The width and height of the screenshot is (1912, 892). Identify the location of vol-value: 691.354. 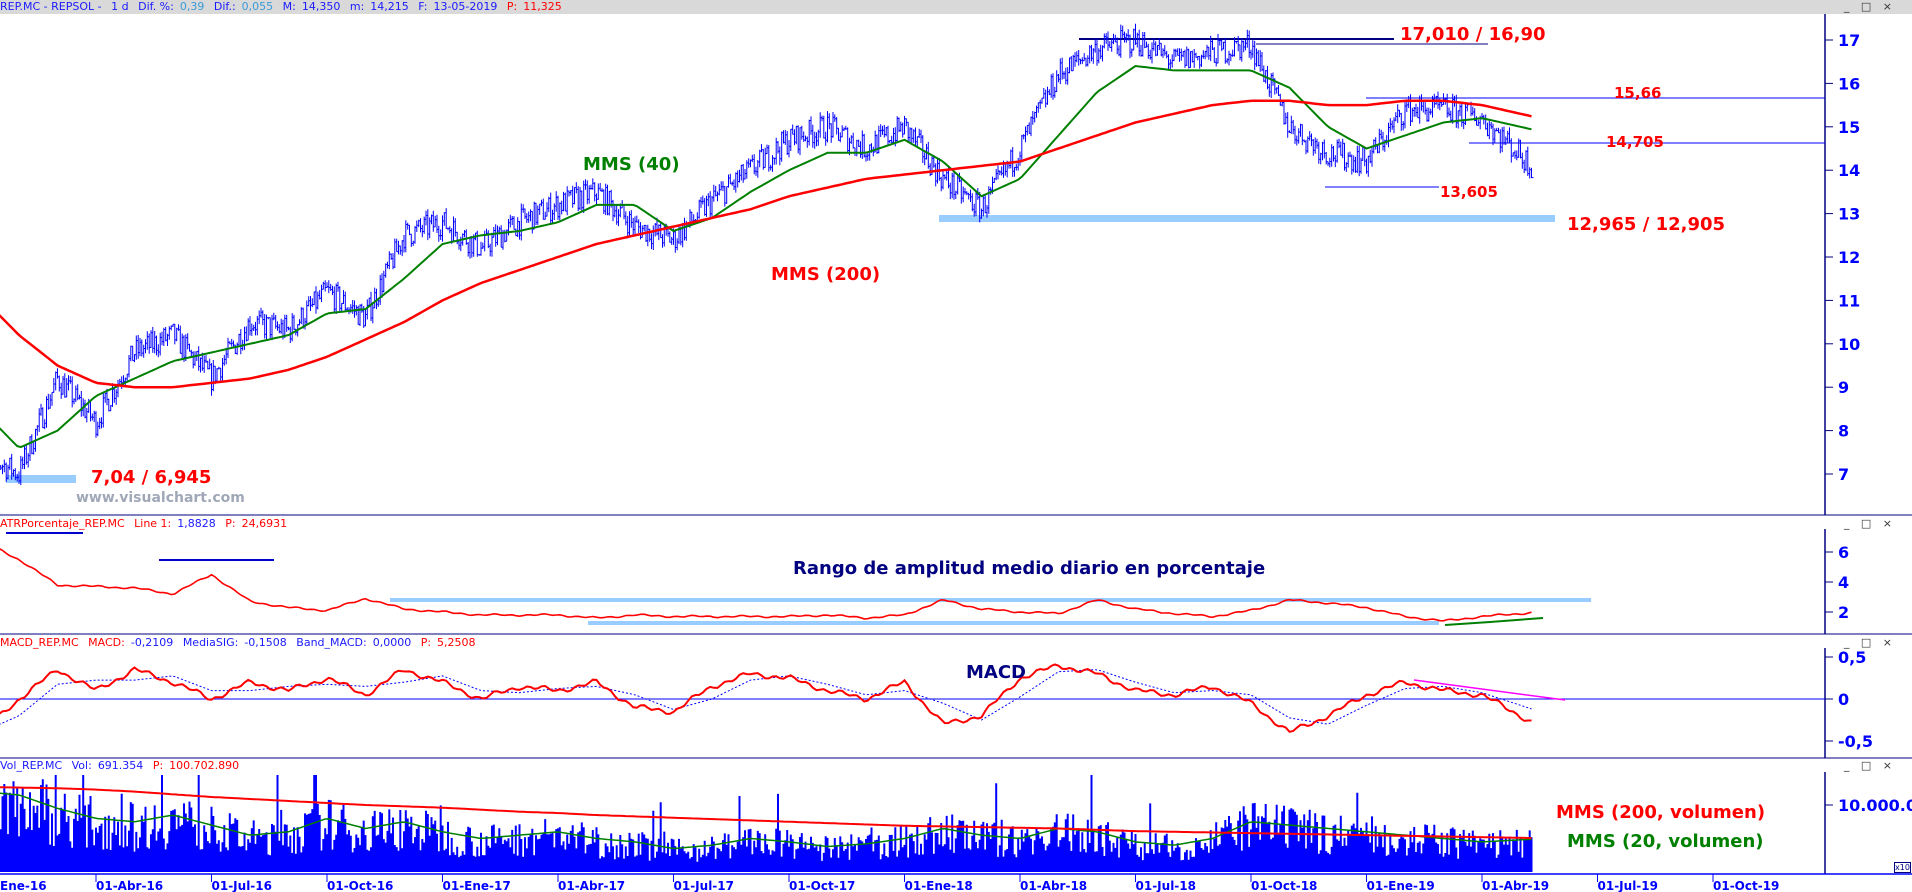
(120, 765).